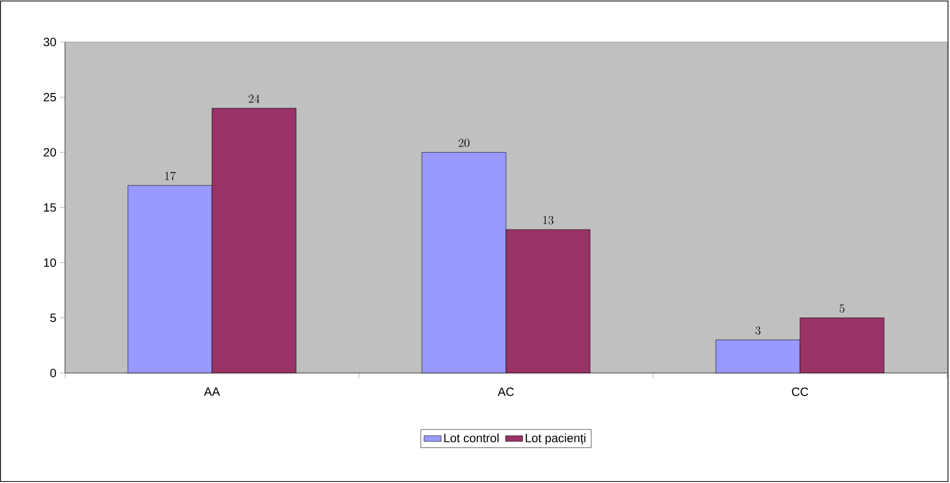 This screenshot has height=483, width=950. Describe the element at coordinates (53, 318) in the screenshot. I see `y-tick-label: 5` at that location.